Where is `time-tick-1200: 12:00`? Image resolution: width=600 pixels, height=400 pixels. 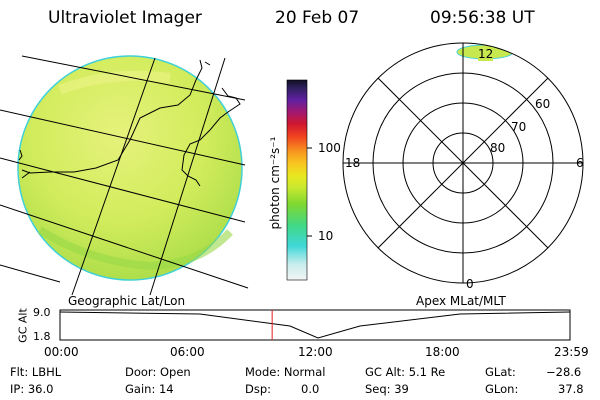 time-tick-1200: 12:00 is located at coordinates (315, 352).